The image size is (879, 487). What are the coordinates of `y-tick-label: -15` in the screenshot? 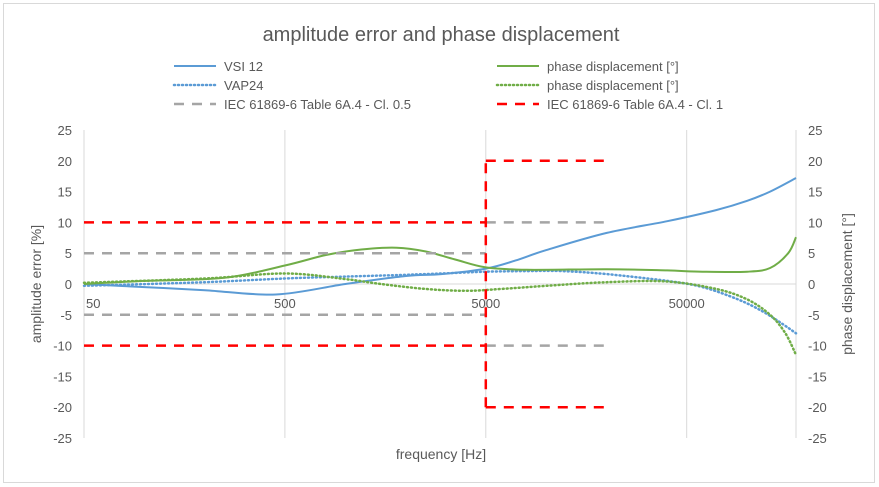 It's located at (62, 376).